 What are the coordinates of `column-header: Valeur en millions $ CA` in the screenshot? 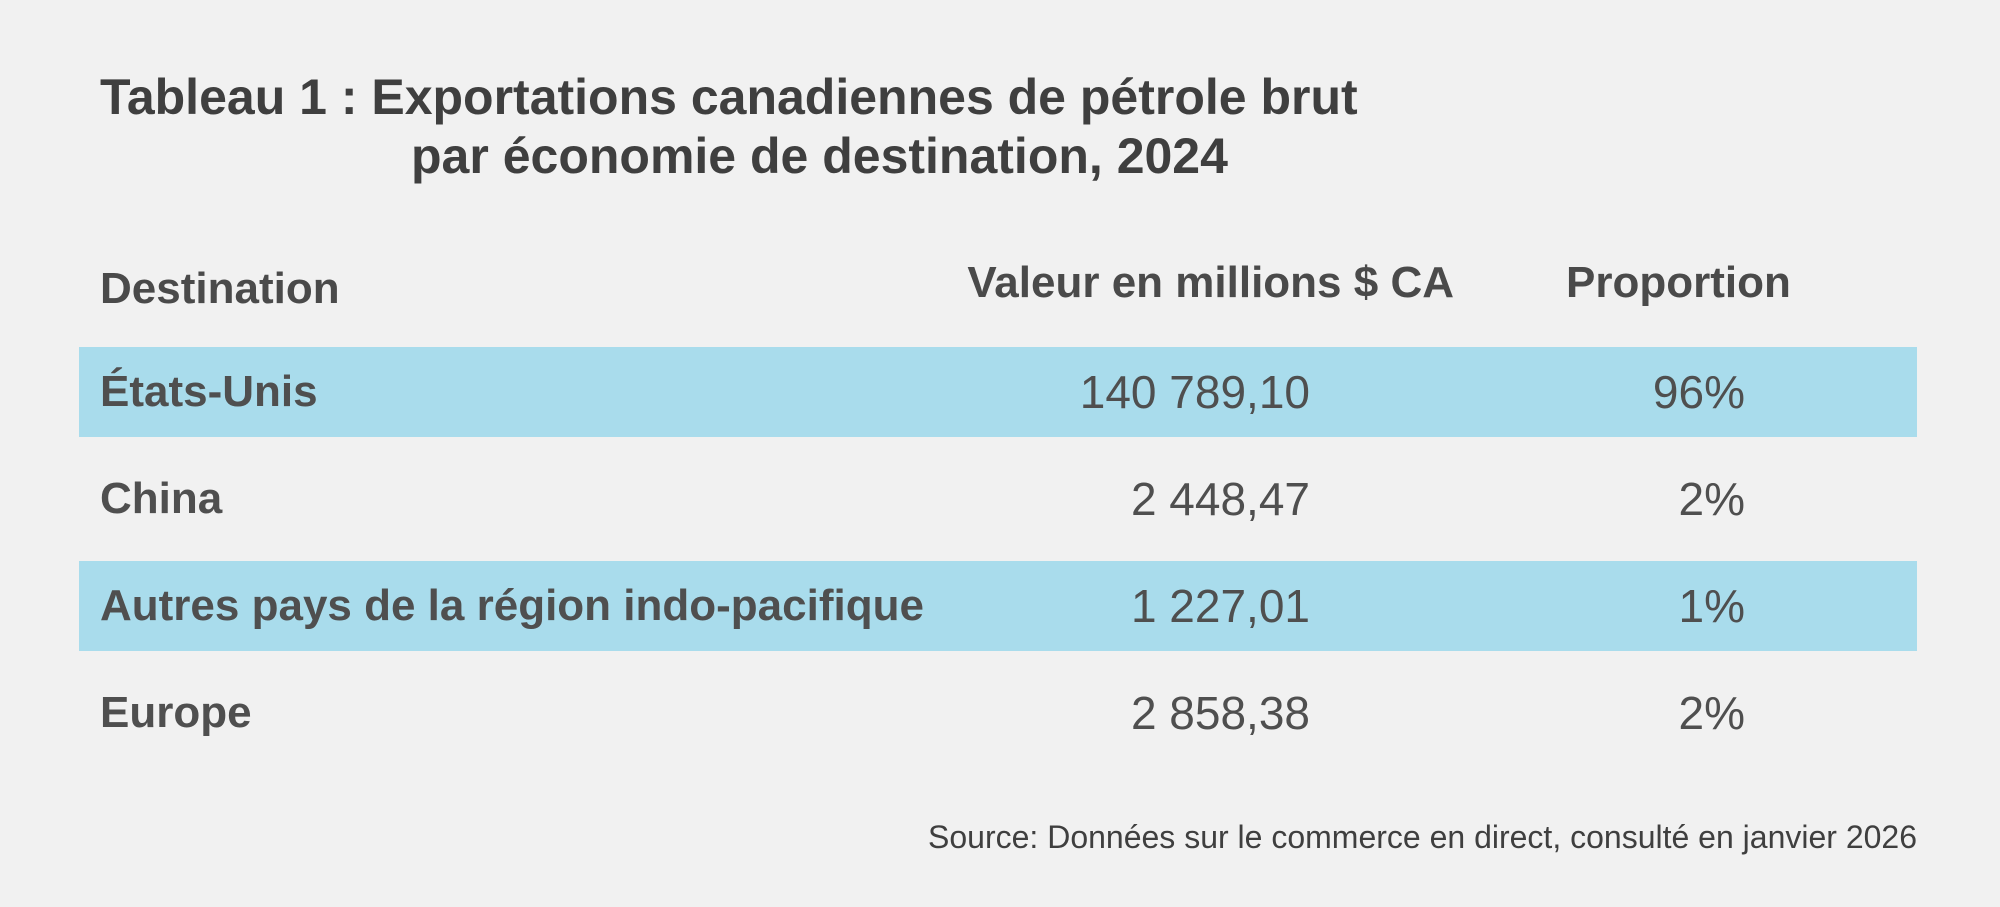 It's located at (1210, 282).